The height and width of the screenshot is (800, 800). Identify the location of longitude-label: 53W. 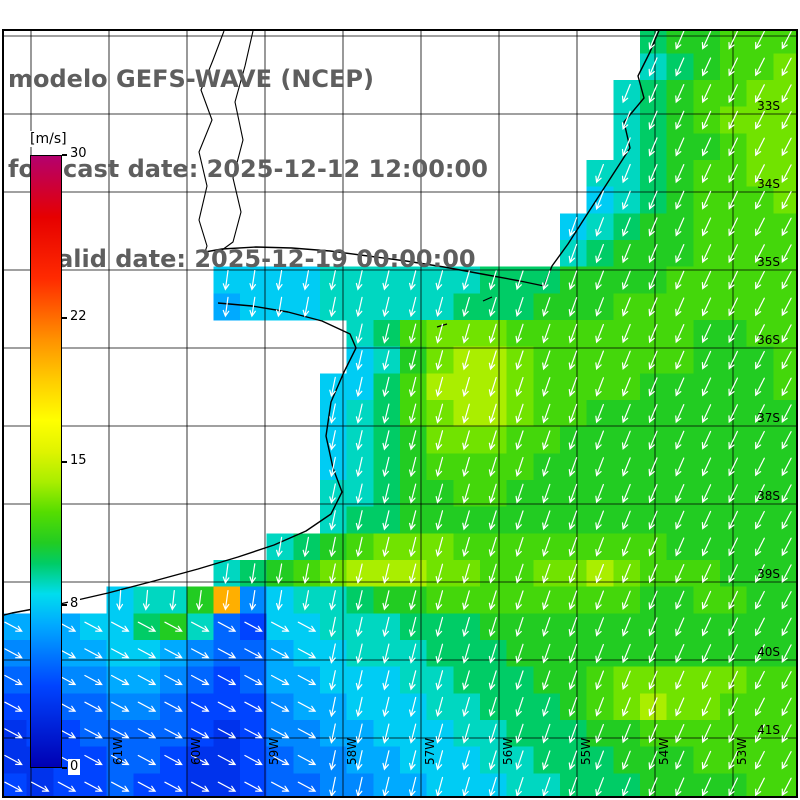
(742, 751).